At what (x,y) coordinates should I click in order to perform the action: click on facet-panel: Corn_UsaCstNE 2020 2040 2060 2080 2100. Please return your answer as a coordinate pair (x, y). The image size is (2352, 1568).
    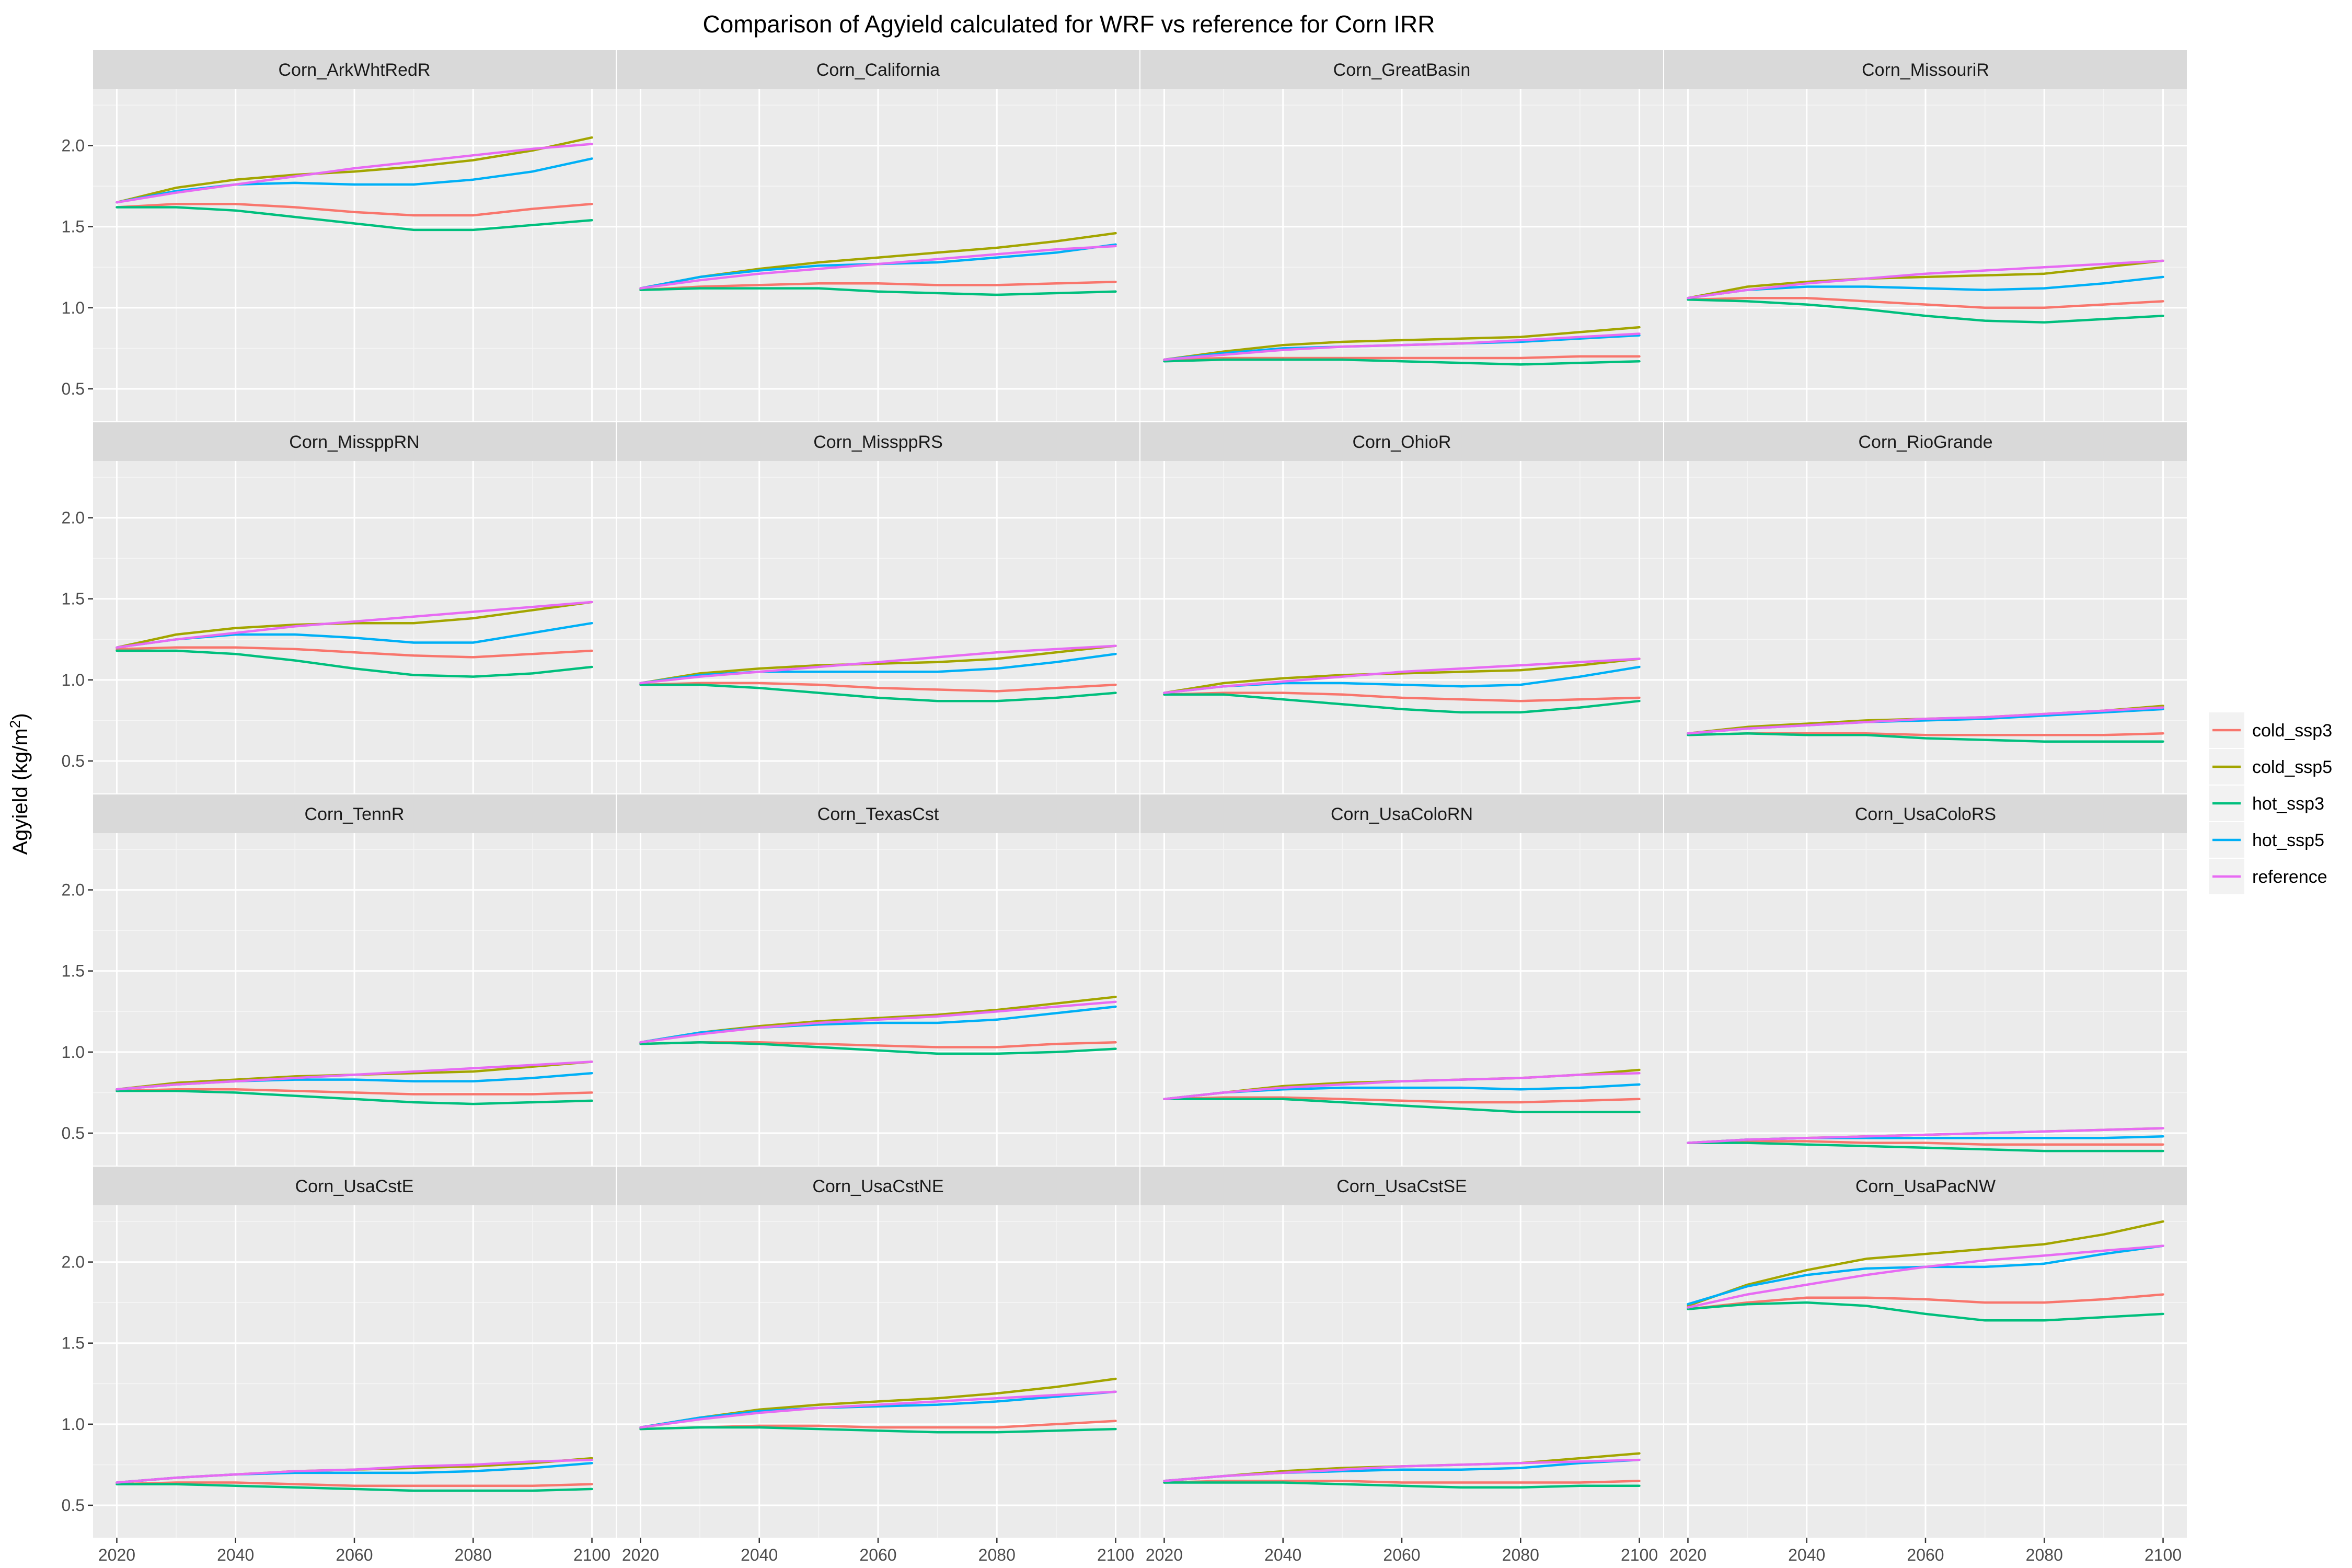
    Looking at the image, I should click on (878, 1365).